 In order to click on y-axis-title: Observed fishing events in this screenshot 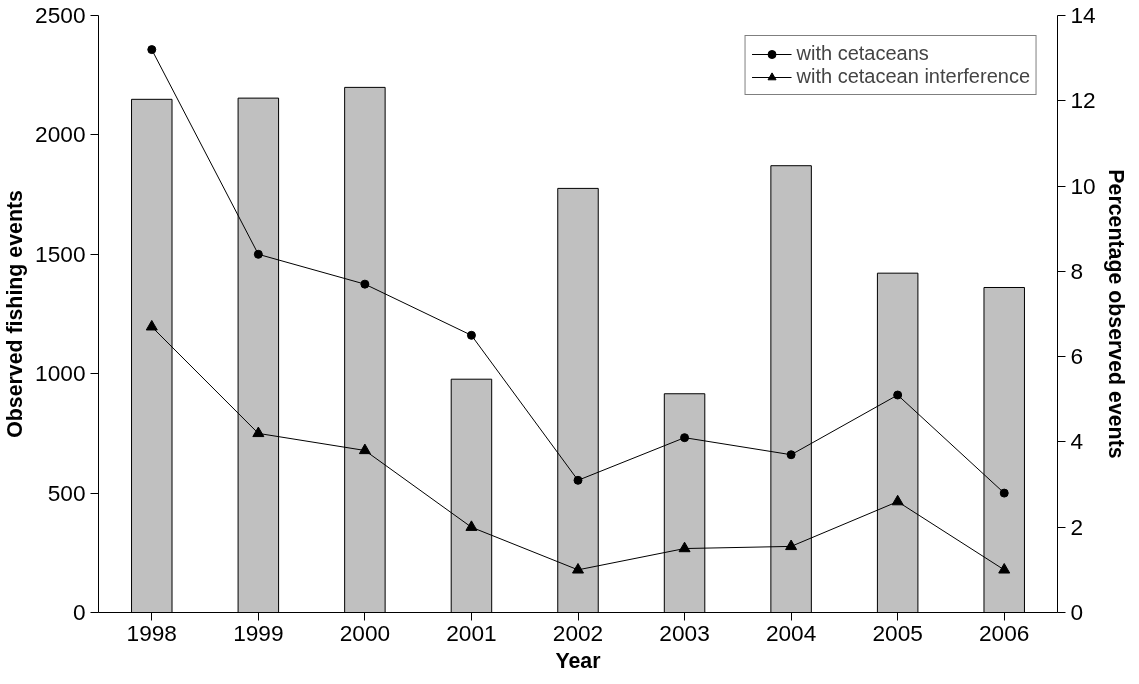, I will do `click(15, 314)`.